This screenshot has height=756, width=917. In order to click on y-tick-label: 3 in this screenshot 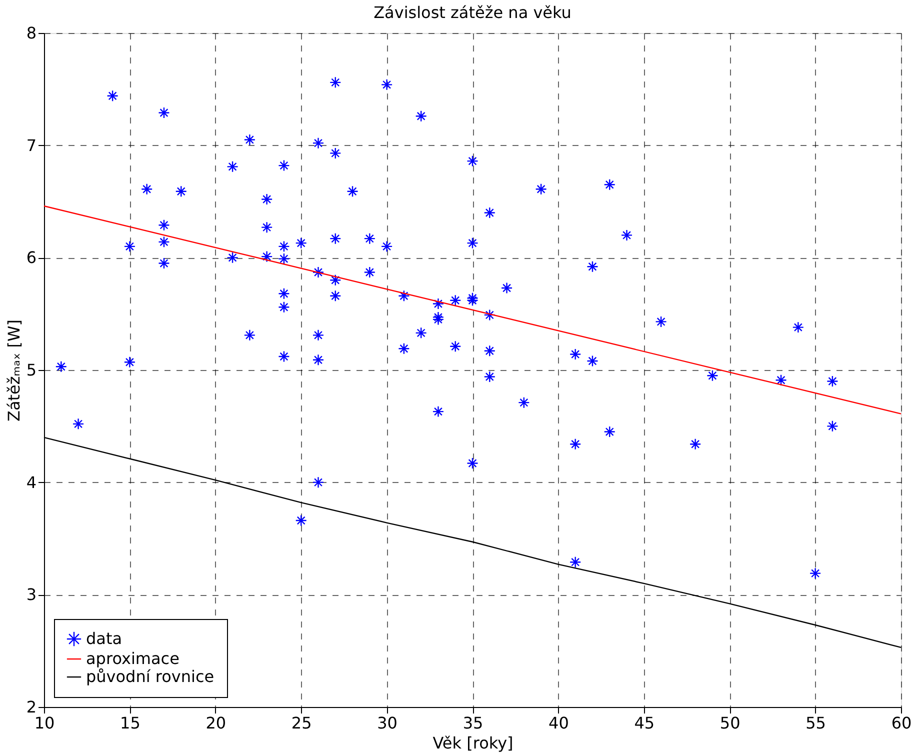, I will do `click(31, 594)`.